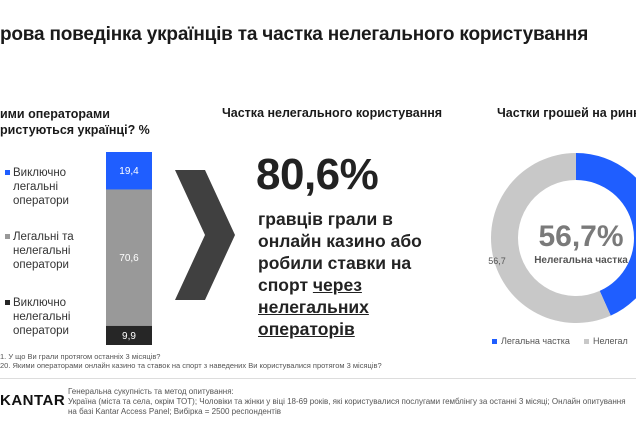 The height and width of the screenshot is (424, 636). I want to click on donut-slice-label-illegal: 56,7, so click(497, 261).